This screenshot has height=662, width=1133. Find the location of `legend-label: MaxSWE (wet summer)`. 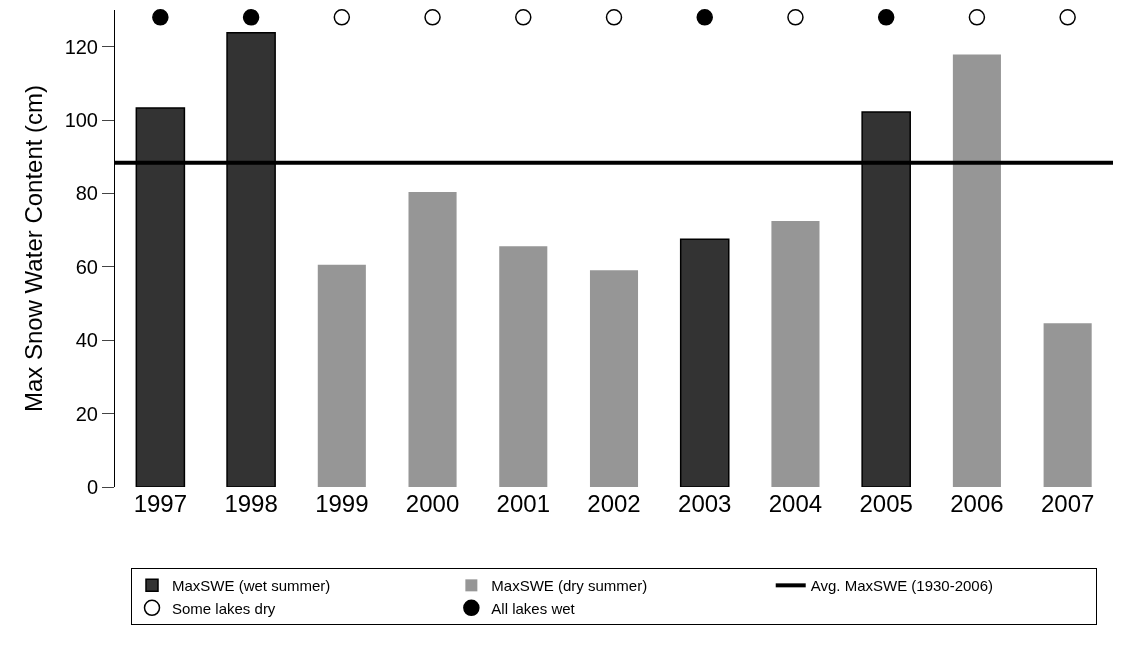

legend-label: MaxSWE (wet summer) is located at coordinates (251, 586).